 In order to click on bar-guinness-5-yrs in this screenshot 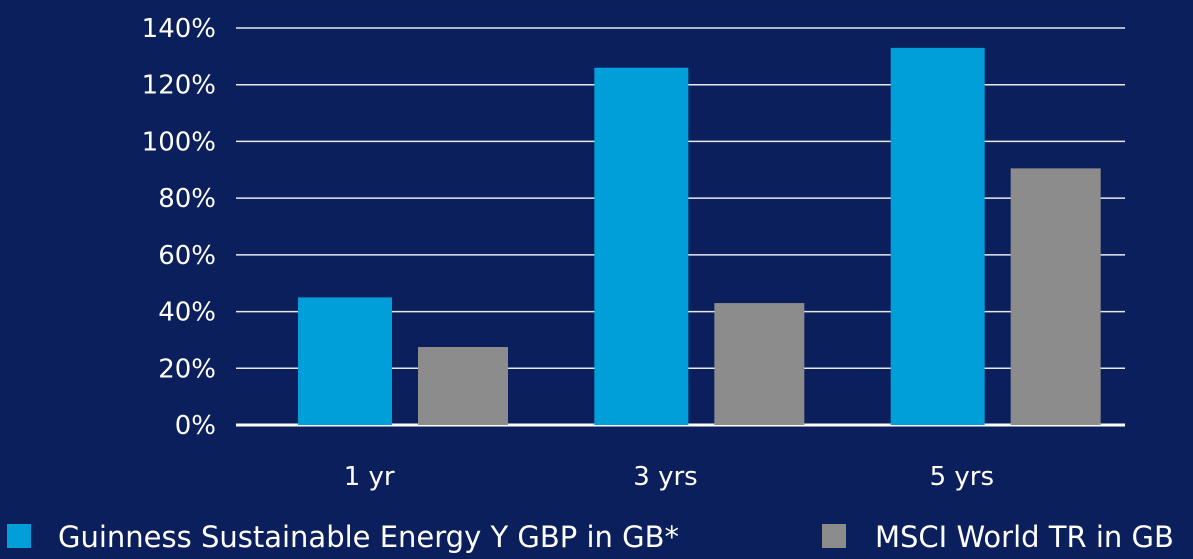, I will do `click(937, 236)`.